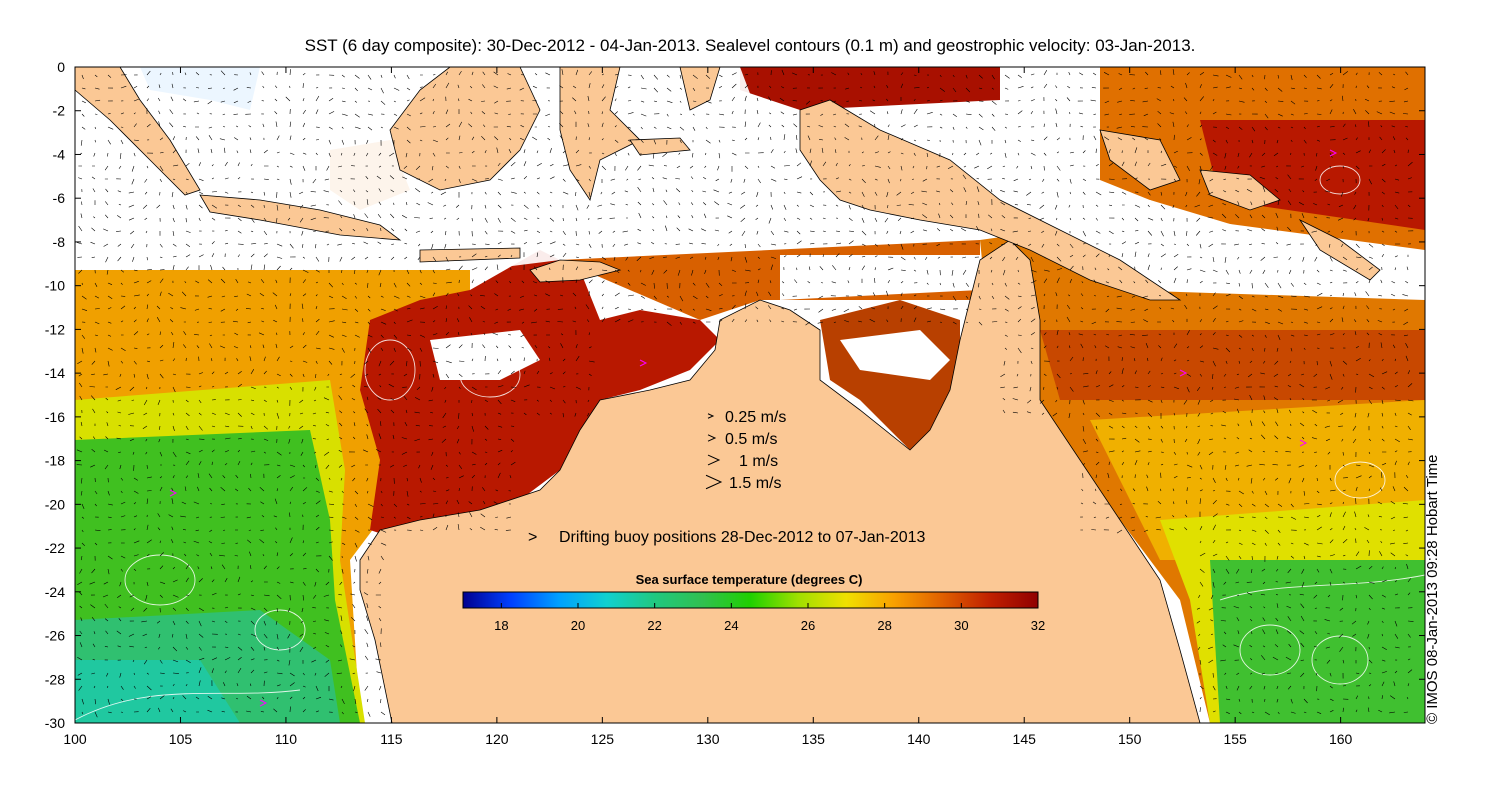 This screenshot has height=790, width=1500. I want to click on x-tick-label: 100, so click(75, 739).